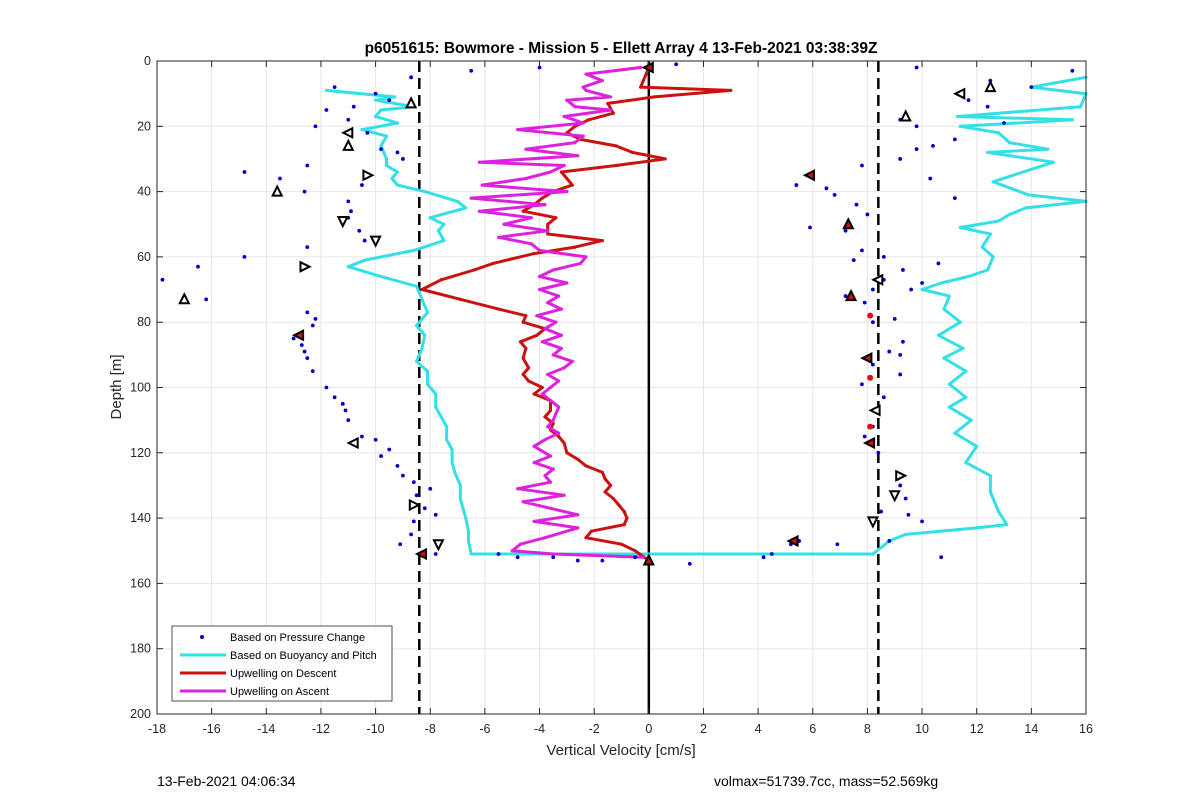 The width and height of the screenshot is (1200, 804). I want to click on legend-swatch-dot, so click(202, 637).